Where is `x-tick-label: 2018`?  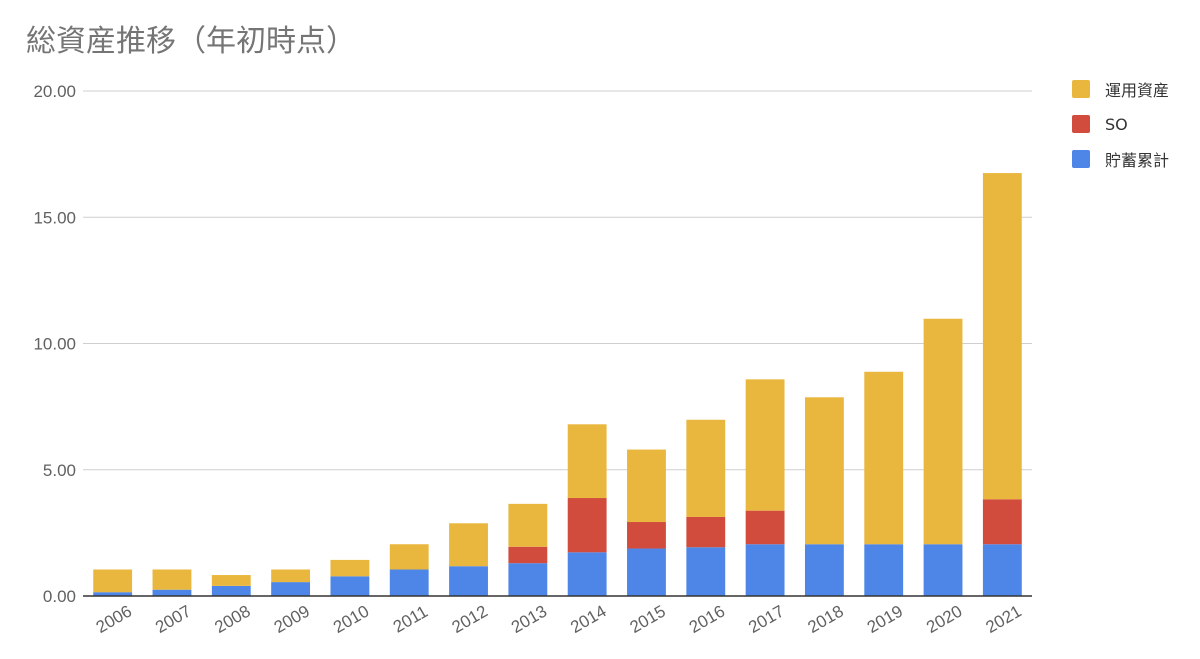
x-tick-label: 2018 is located at coordinates (826, 619).